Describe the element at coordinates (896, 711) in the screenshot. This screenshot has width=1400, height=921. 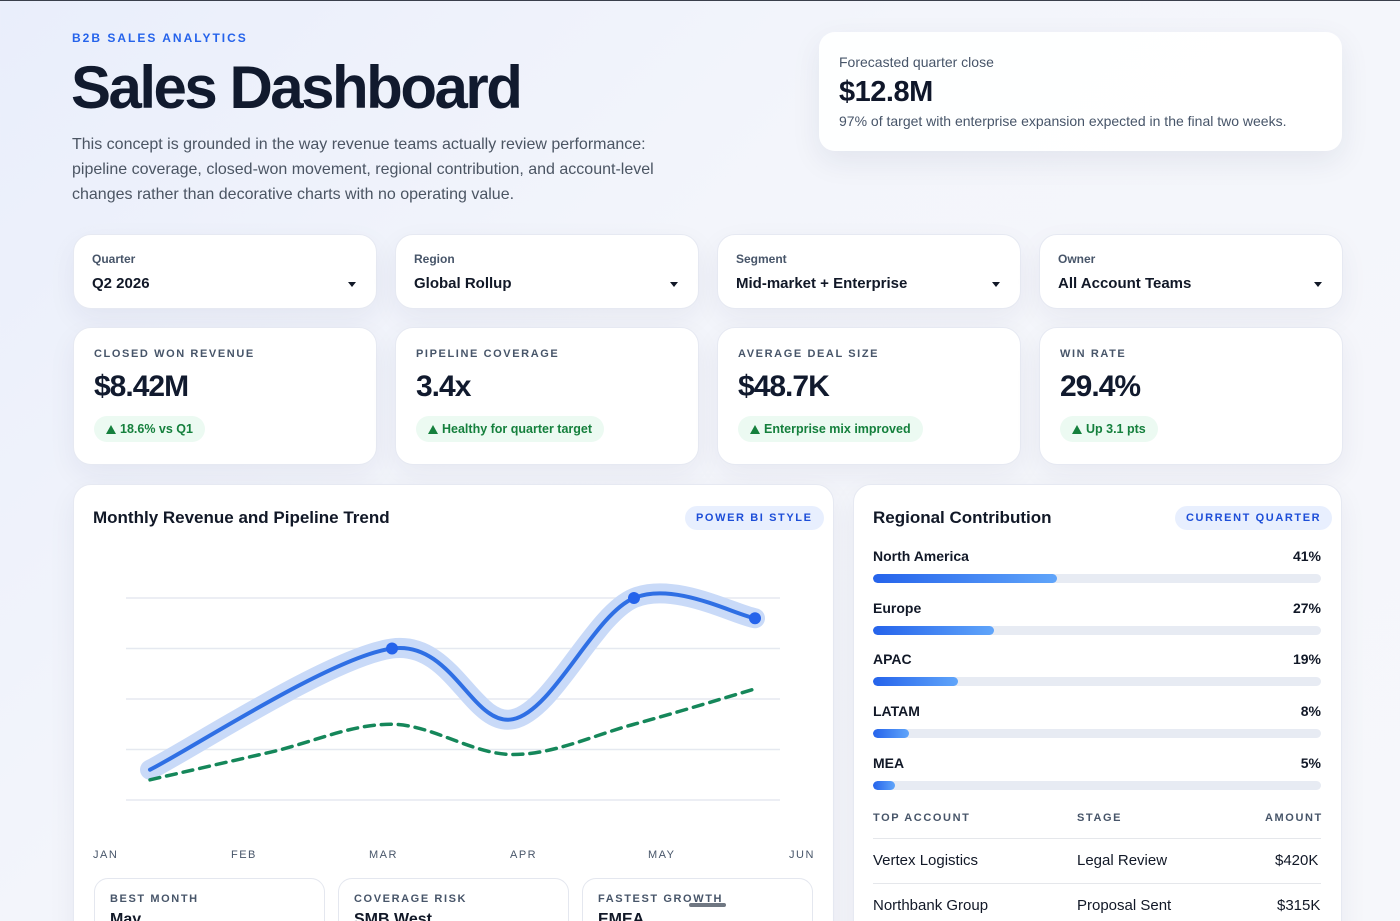
I see `region-name: LATAM` at that location.